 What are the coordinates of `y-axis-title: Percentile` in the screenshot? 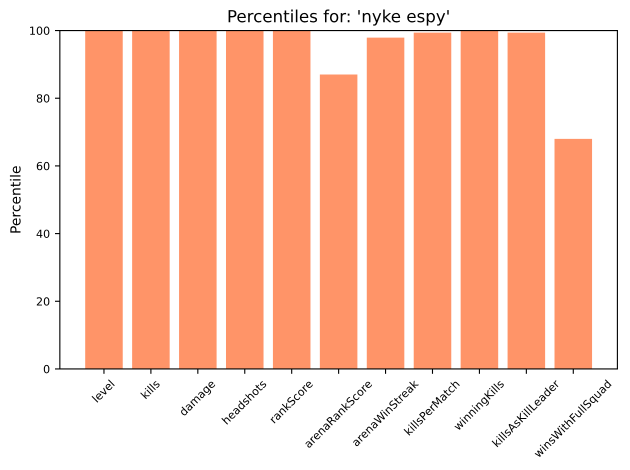 It's located at (15, 199).